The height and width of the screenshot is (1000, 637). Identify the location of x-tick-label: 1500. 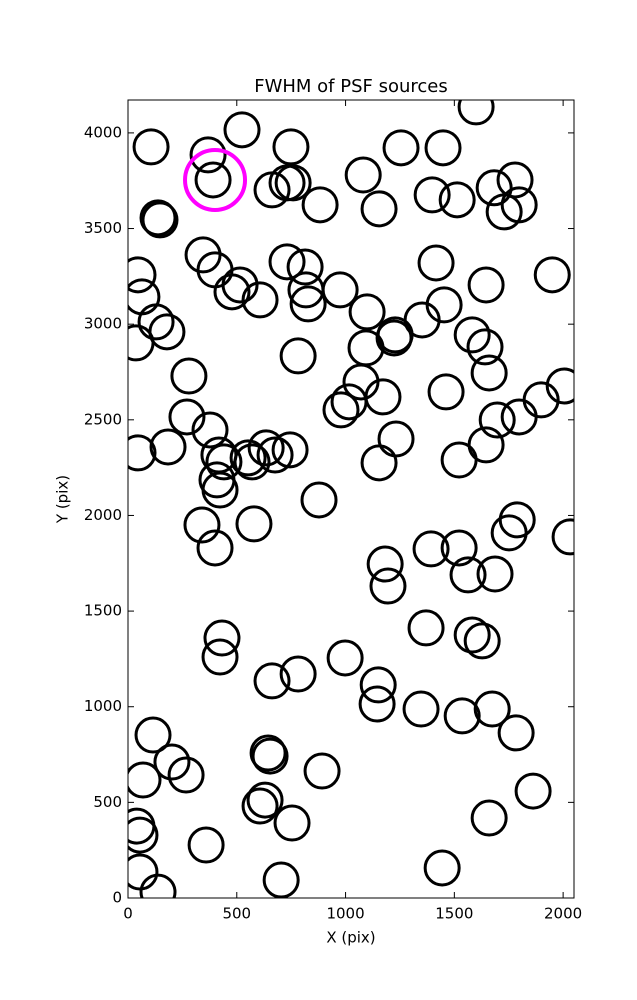
(454, 914).